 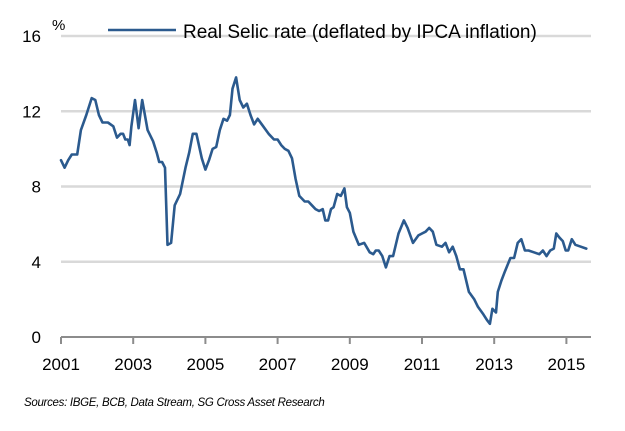 What do you see at coordinates (36, 262) in the screenshot?
I see `y-tick-label: 4` at bounding box center [36, 262].